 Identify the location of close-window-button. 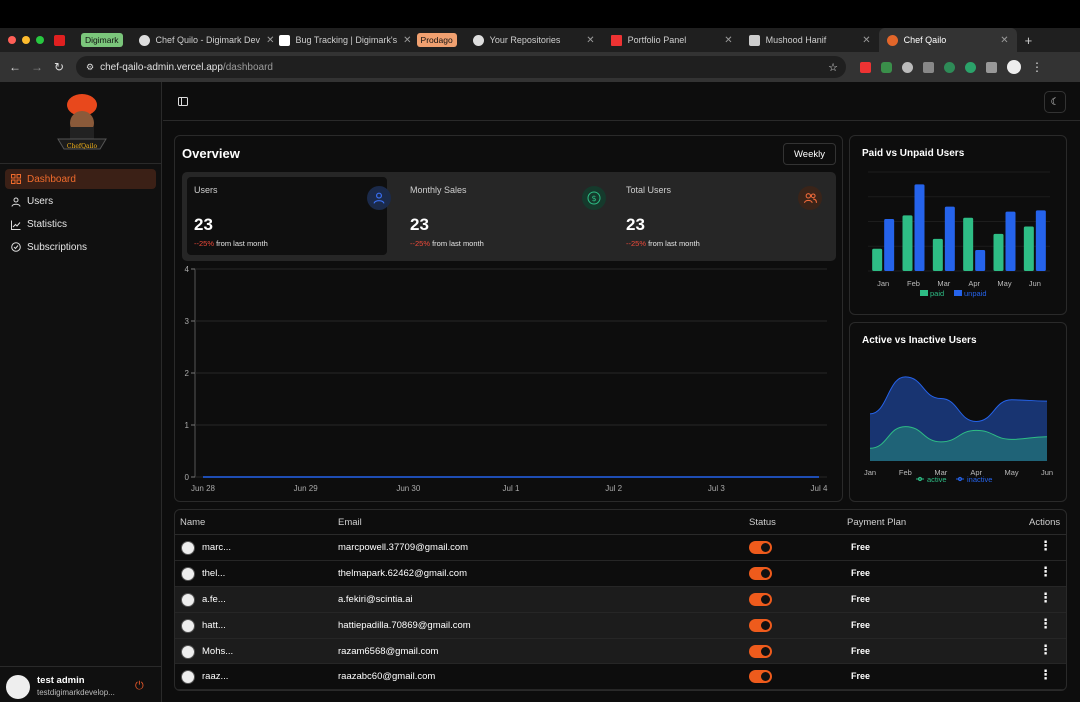
(12, 40).